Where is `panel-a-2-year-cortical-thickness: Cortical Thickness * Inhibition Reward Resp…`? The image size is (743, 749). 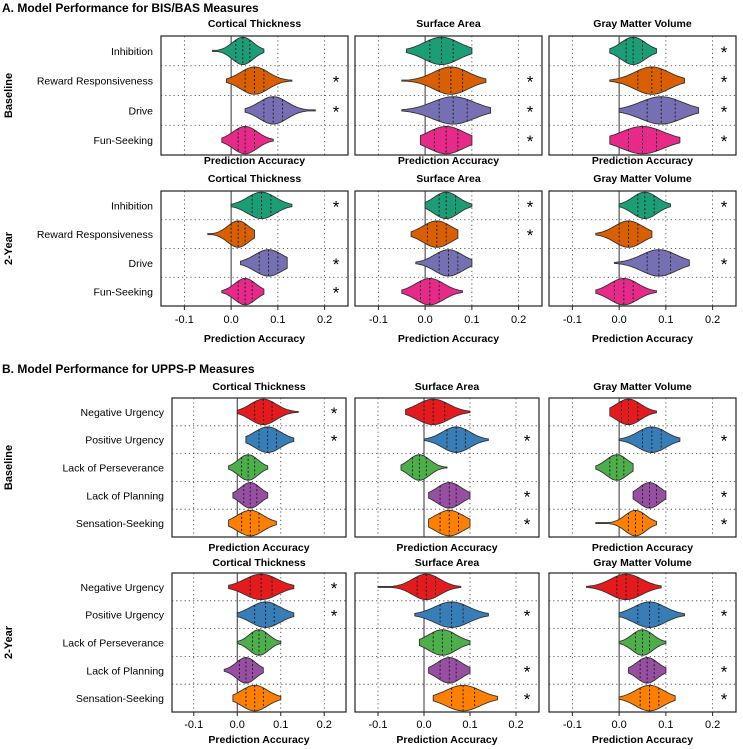
panel-a-2-year-cortical-thickness: Cortical Thickness * Inhibition Reward Resp… is located at coordinates (176, 259).